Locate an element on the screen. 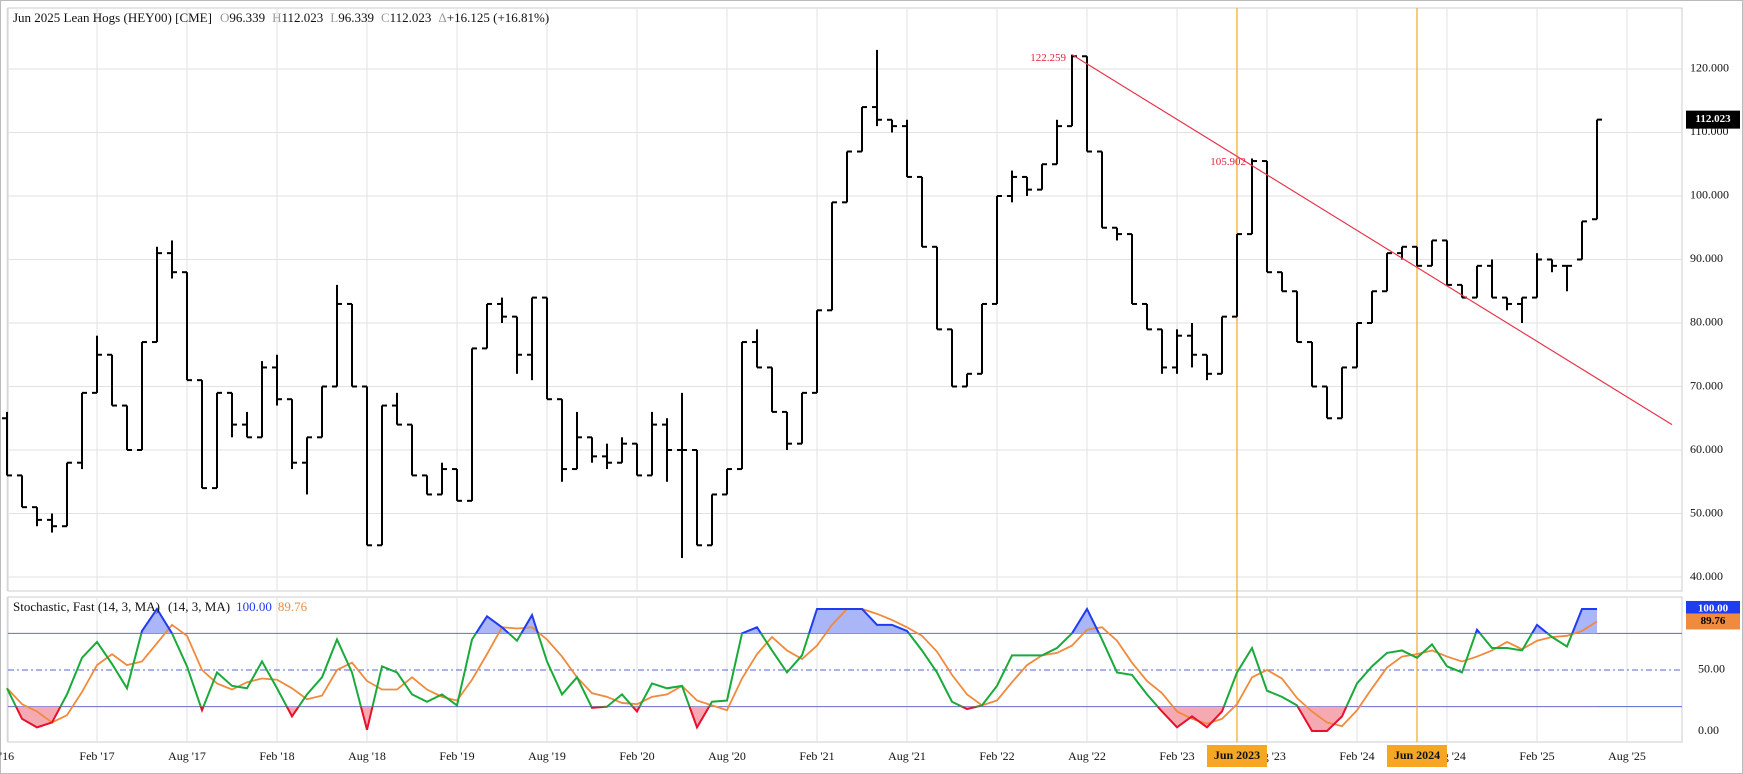 Image resolution: width=1743 pixels, height=774 pixels. x-tick-label: Aug '22 is located at coordinates (1087, 756).